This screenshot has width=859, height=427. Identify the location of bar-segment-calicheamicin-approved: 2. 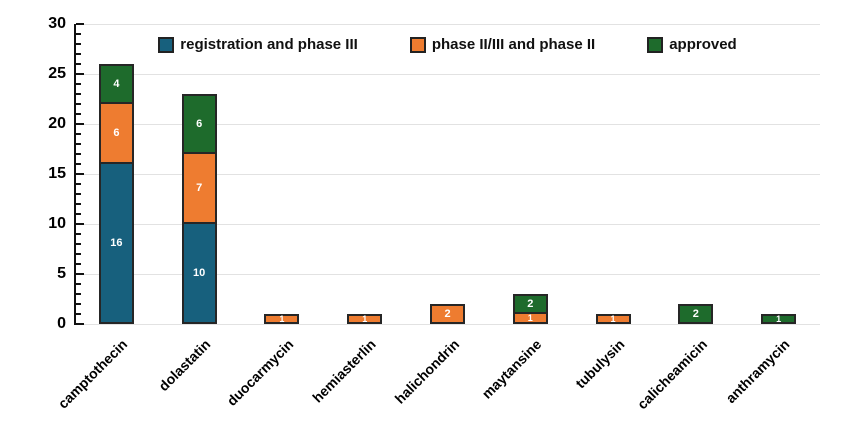
(696, 314).